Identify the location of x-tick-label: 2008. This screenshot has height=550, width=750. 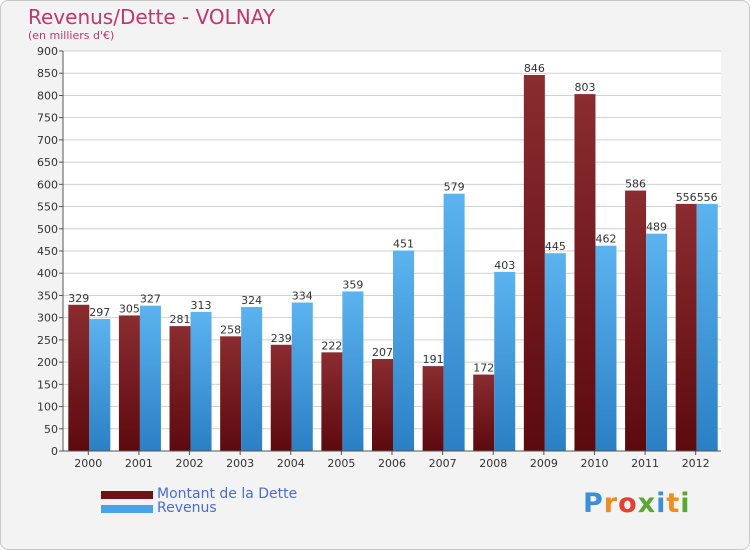
(493, 463).